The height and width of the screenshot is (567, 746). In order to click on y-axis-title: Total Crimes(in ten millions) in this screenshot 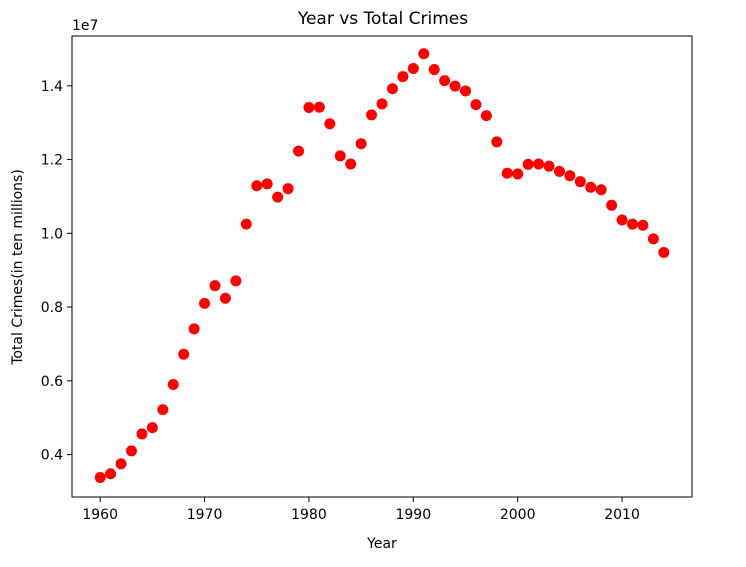, I will do `click(18, 267)`.